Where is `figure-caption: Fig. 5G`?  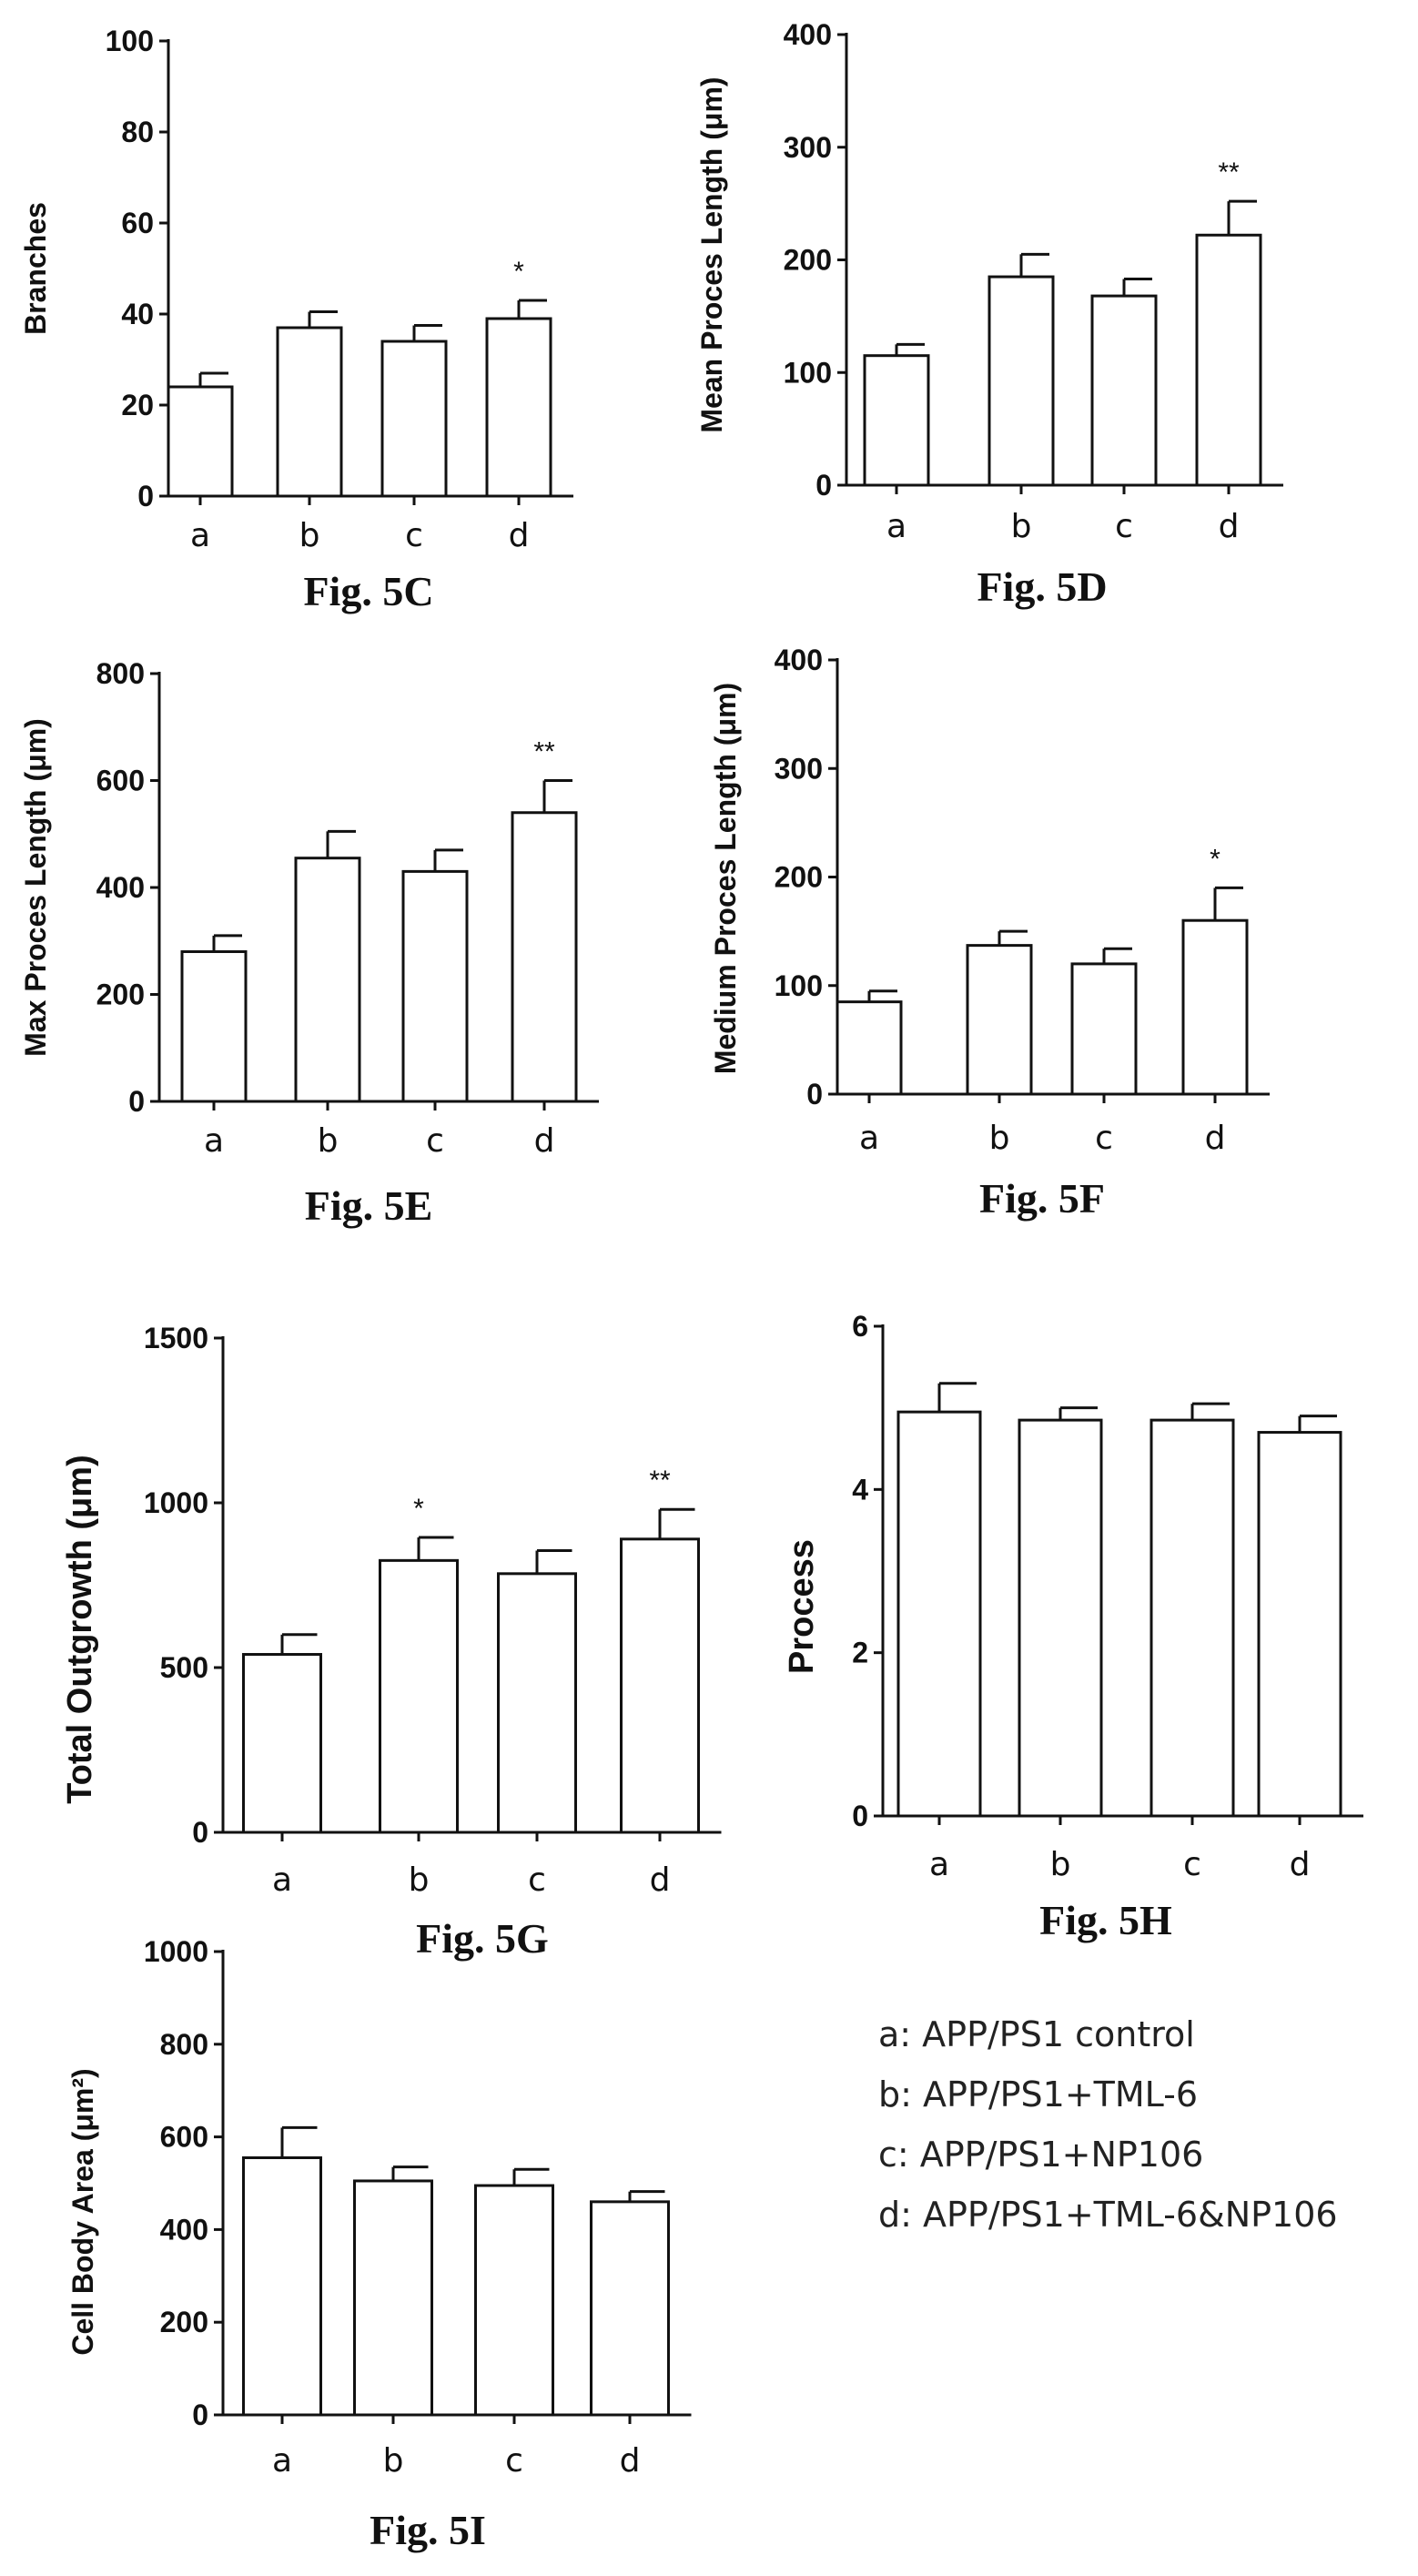 figure-caption: Fig. 5G is located at coordinates (483, 1938).